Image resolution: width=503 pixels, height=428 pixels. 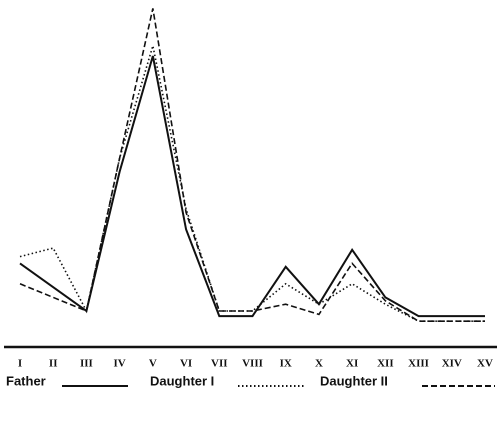 I want to click on legend-label: Father, so click(x=26, y=380).